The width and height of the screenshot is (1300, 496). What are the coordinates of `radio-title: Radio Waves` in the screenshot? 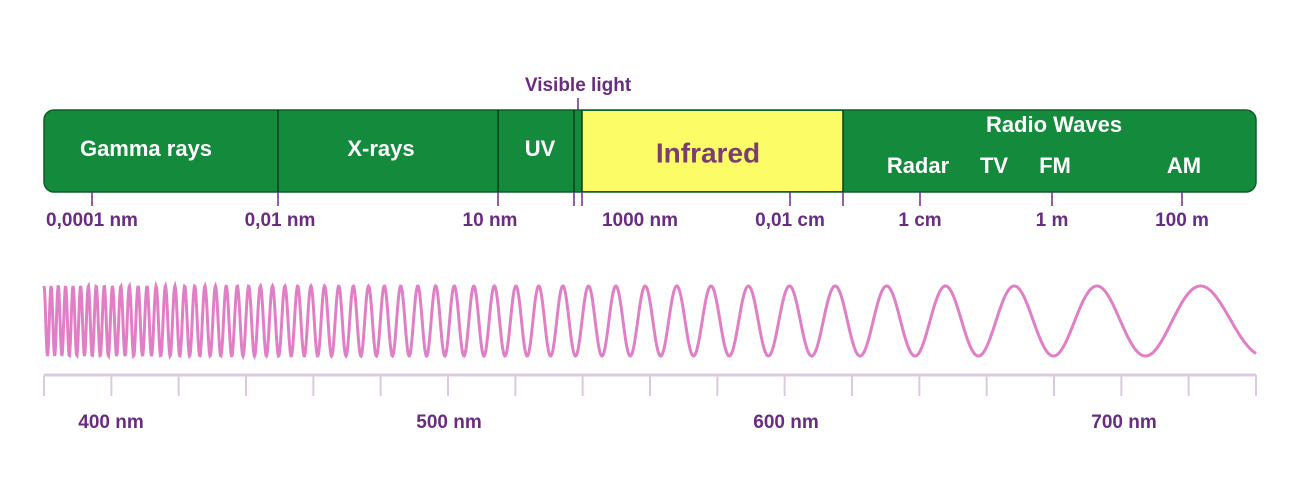 It's located at (1054, 124).